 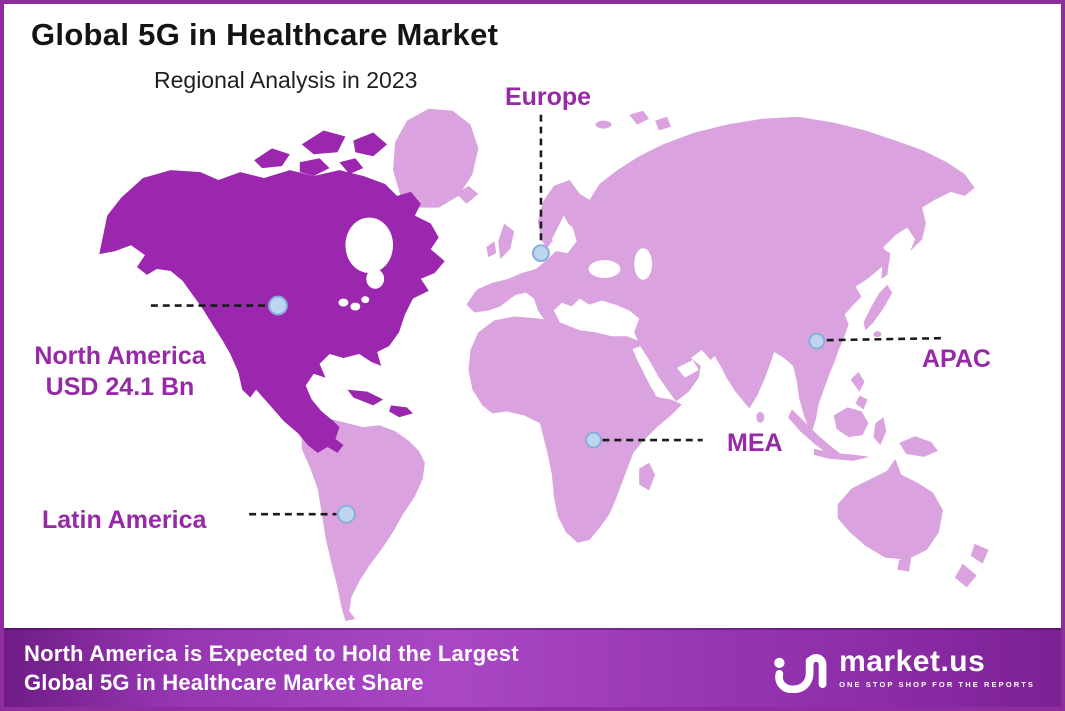 What do you see at coordinates (755, 443) in the screenshot?
I see `label-mea: MEA` at bounding box center [755, 443].